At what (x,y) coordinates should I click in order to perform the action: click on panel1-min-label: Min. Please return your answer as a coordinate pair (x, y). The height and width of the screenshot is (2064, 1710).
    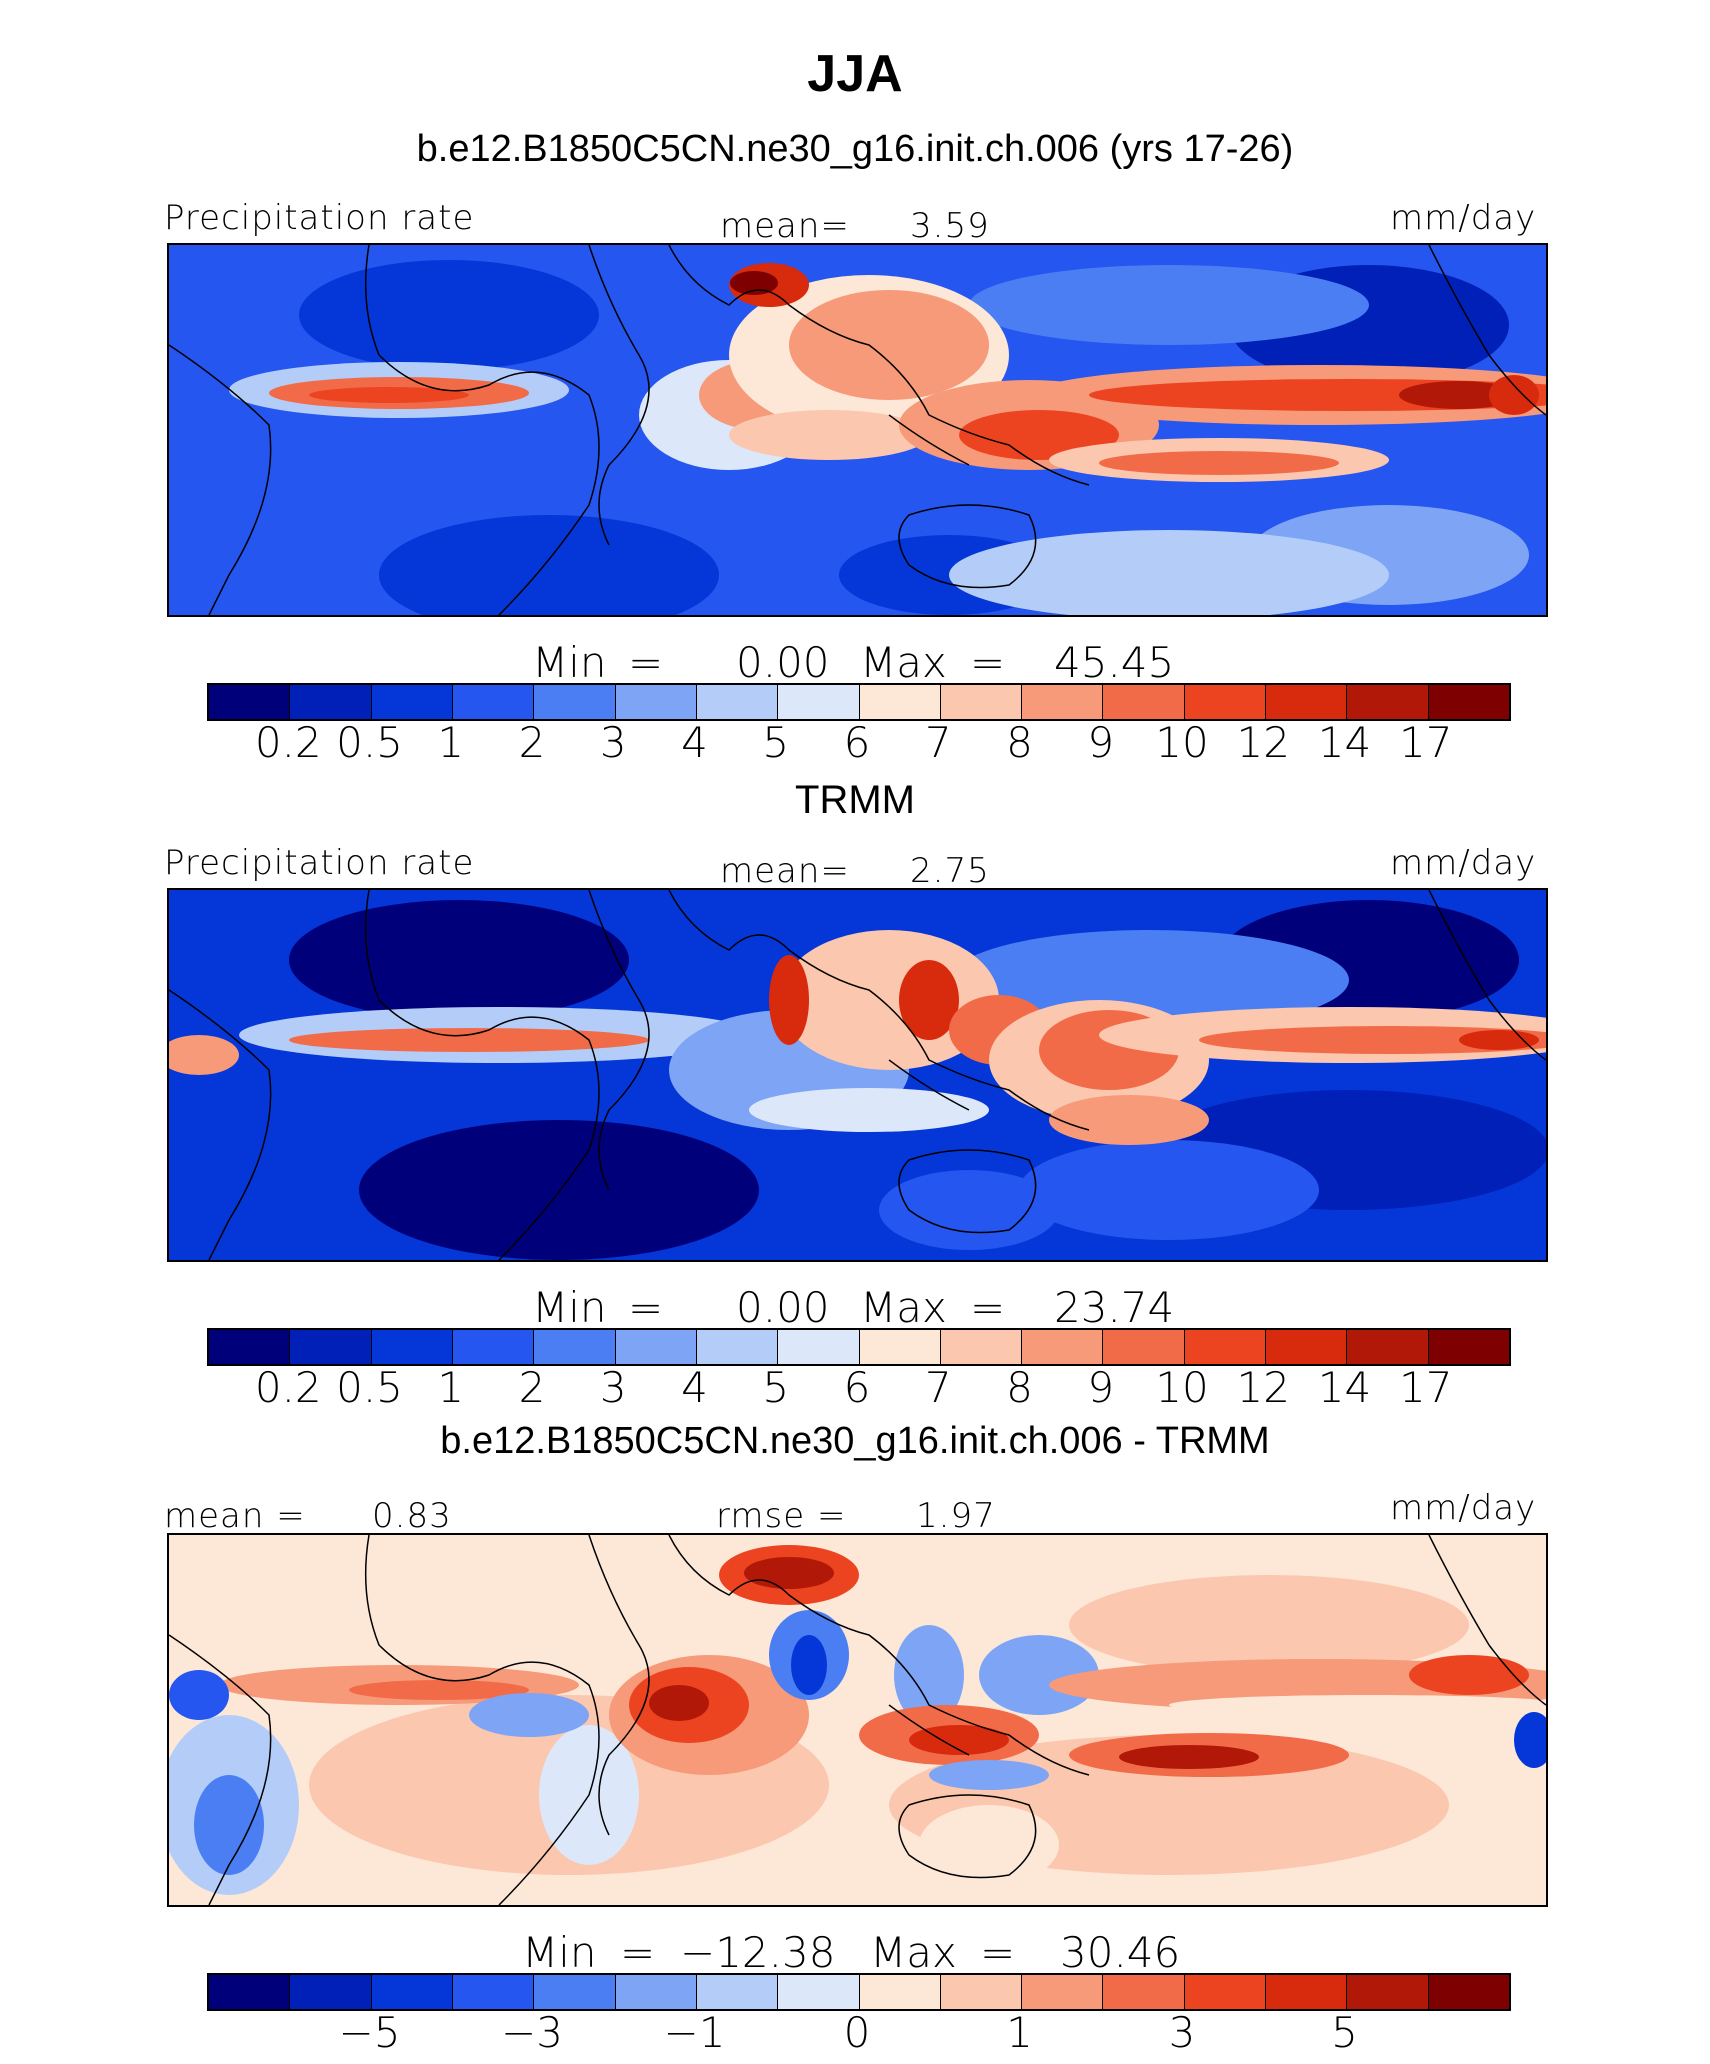
    Looking at the image, I should click on (569, 662).